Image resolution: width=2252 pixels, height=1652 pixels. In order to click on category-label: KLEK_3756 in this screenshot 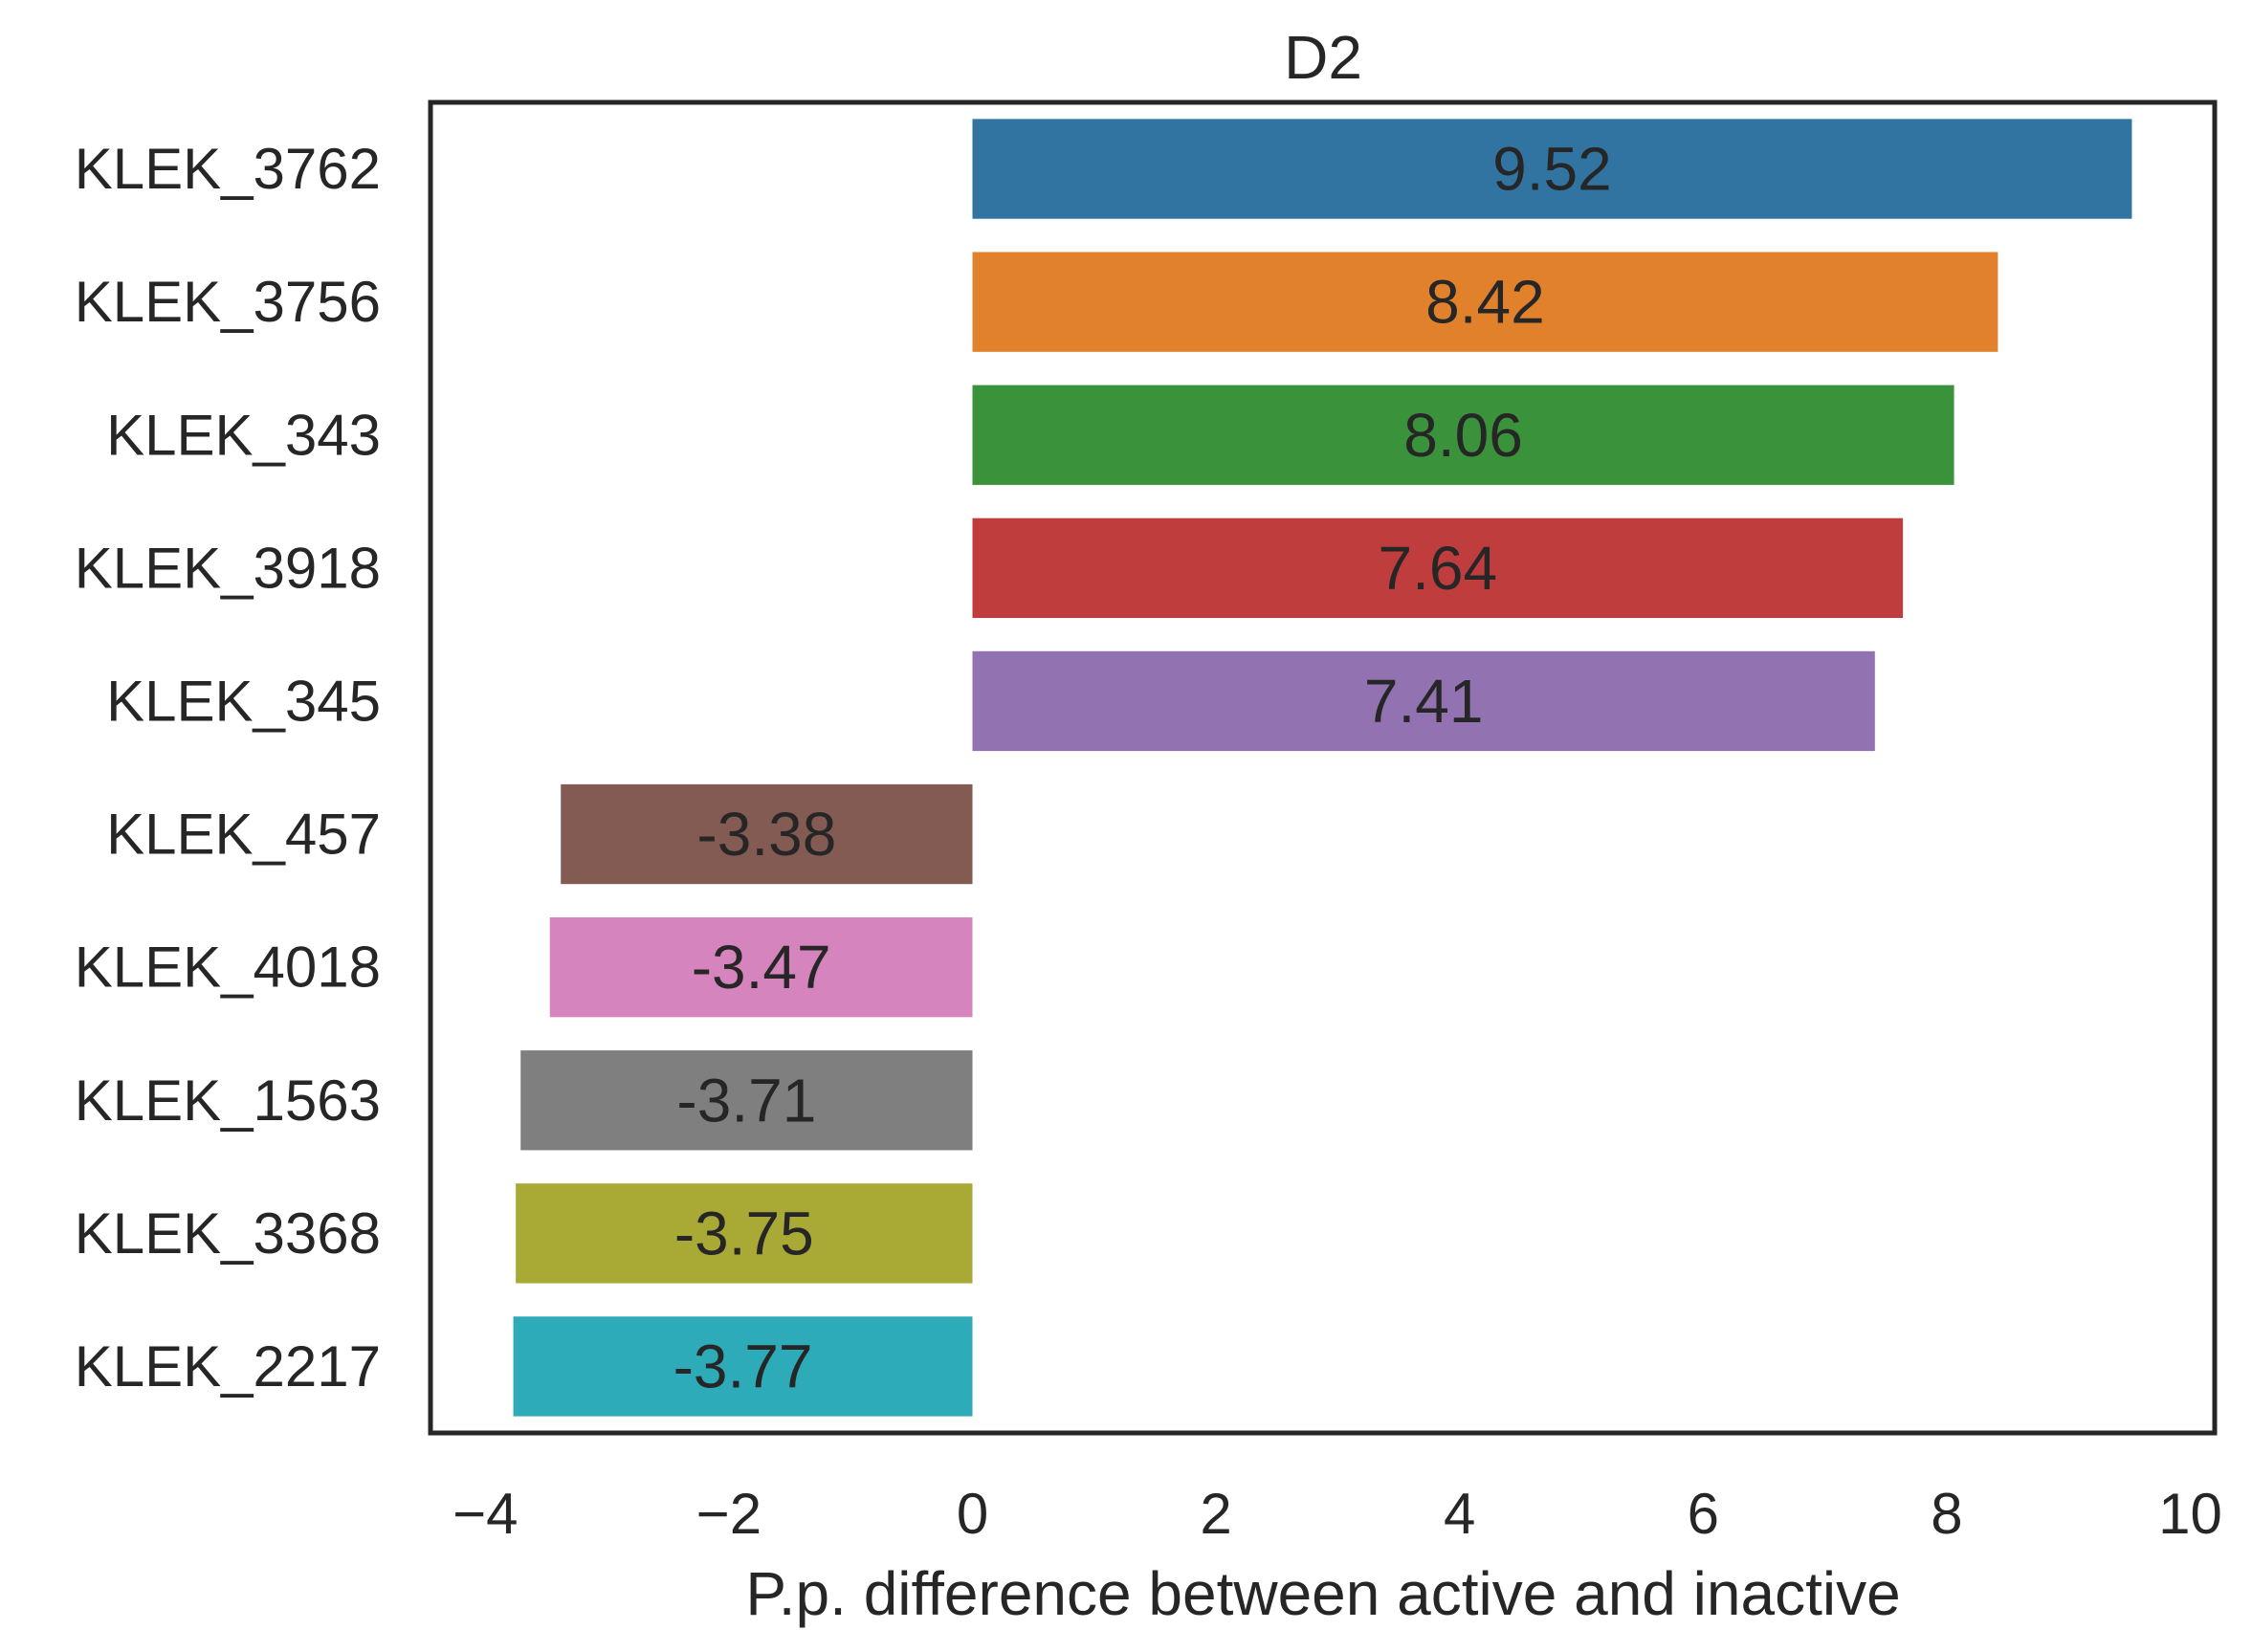, I will do `click(228, 302)`.